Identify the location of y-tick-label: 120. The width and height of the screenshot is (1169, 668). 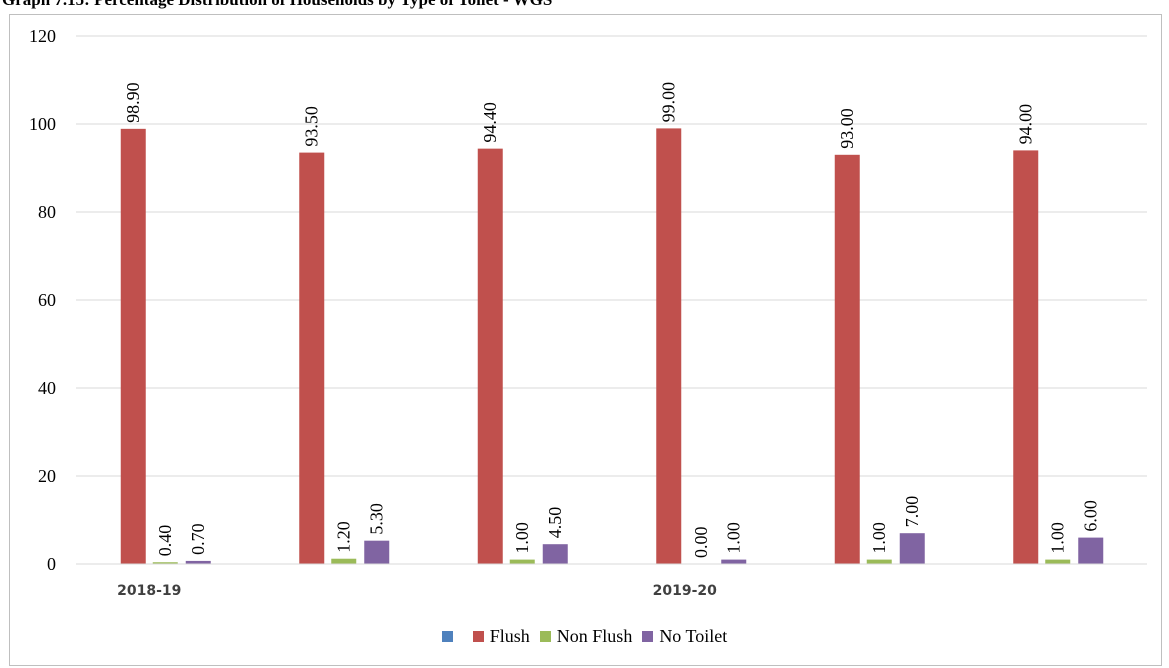
(42, 36).